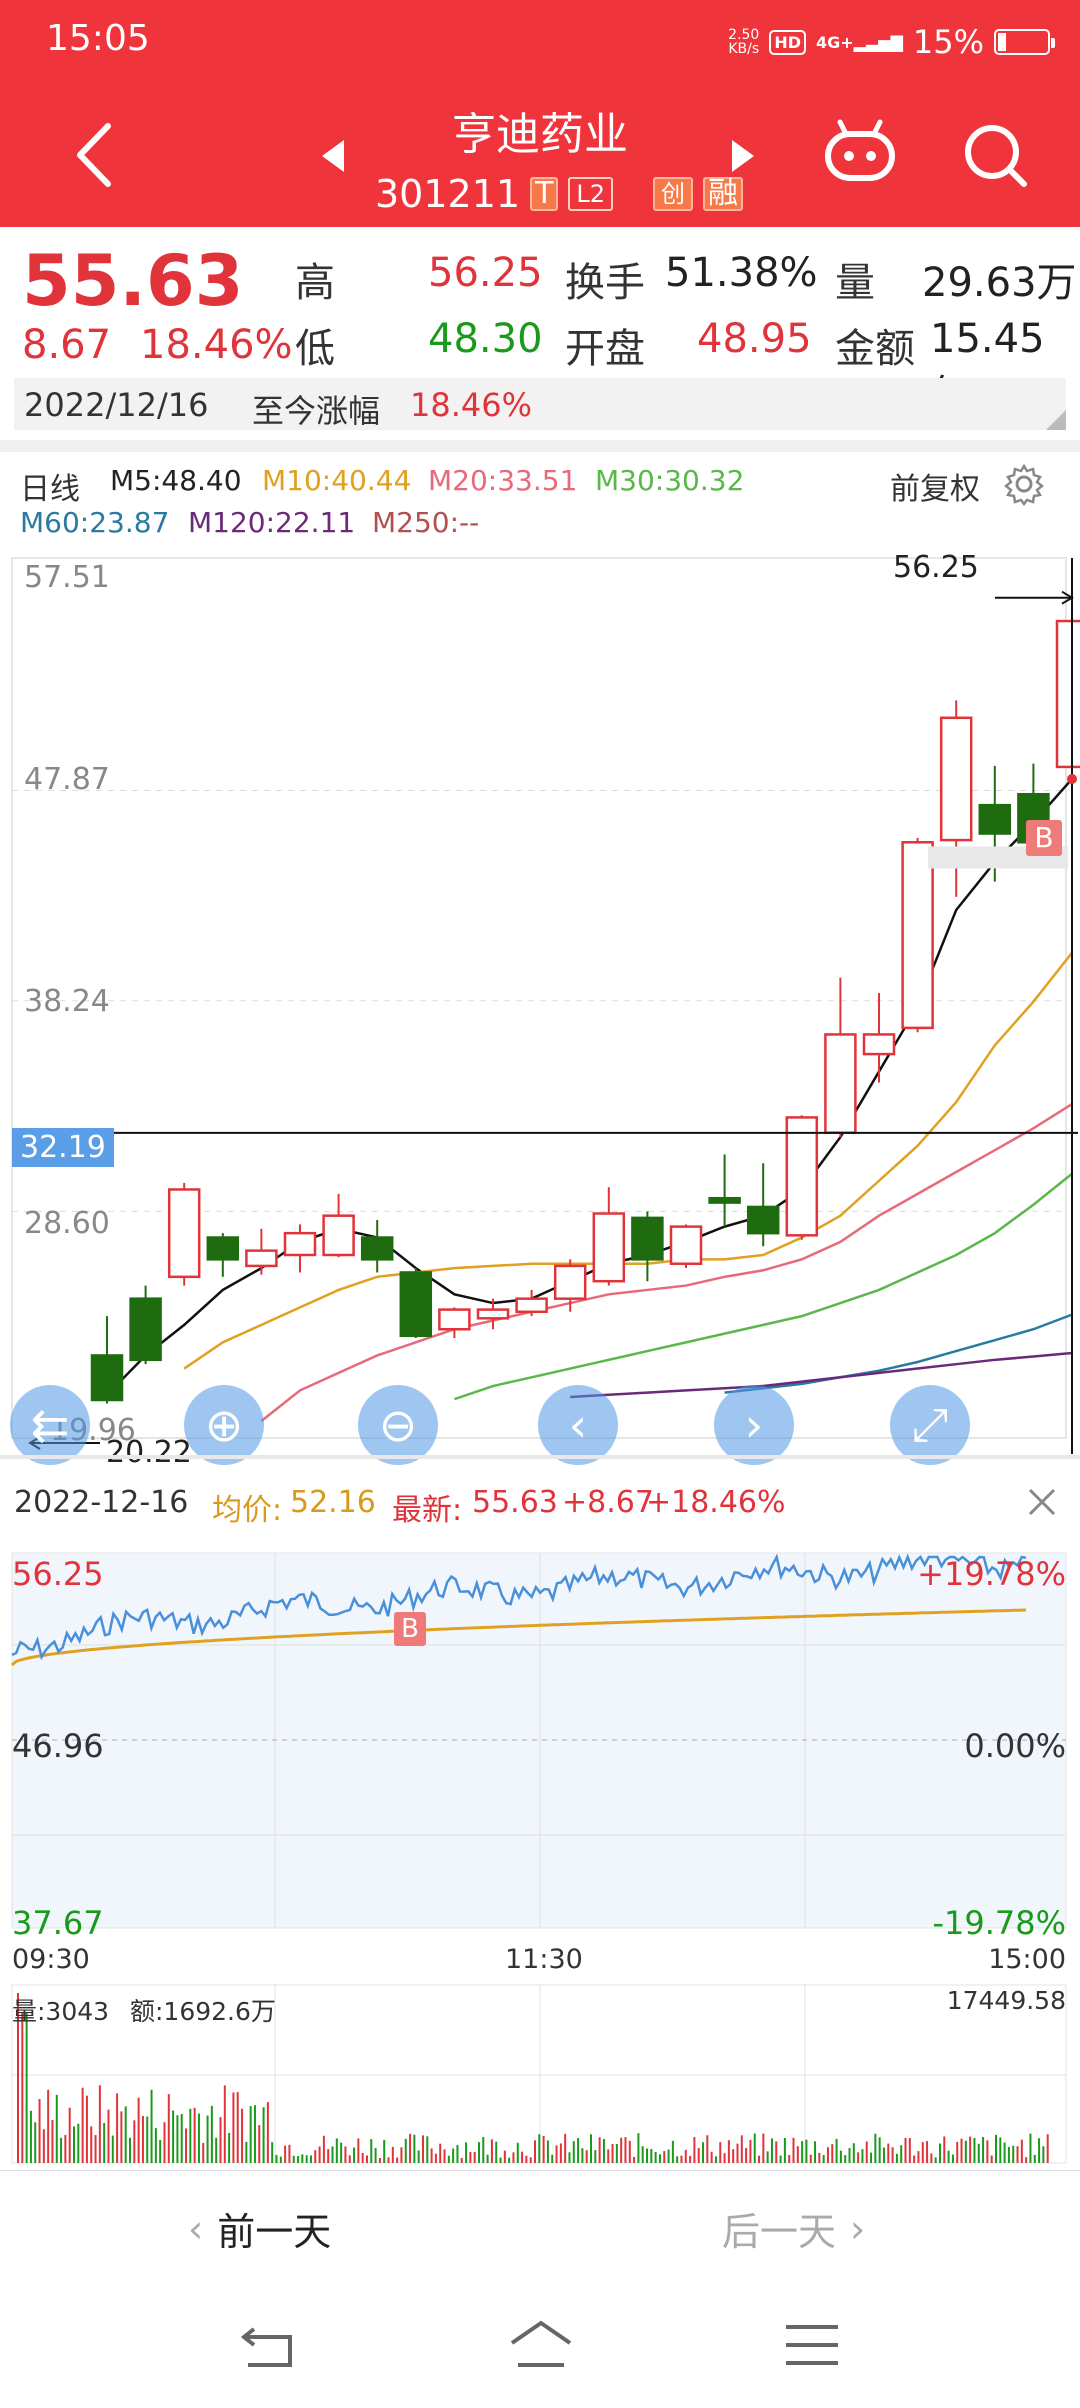 The image size is (1080, 2408). I want to click on volume-label: 量, so click(855, 283).